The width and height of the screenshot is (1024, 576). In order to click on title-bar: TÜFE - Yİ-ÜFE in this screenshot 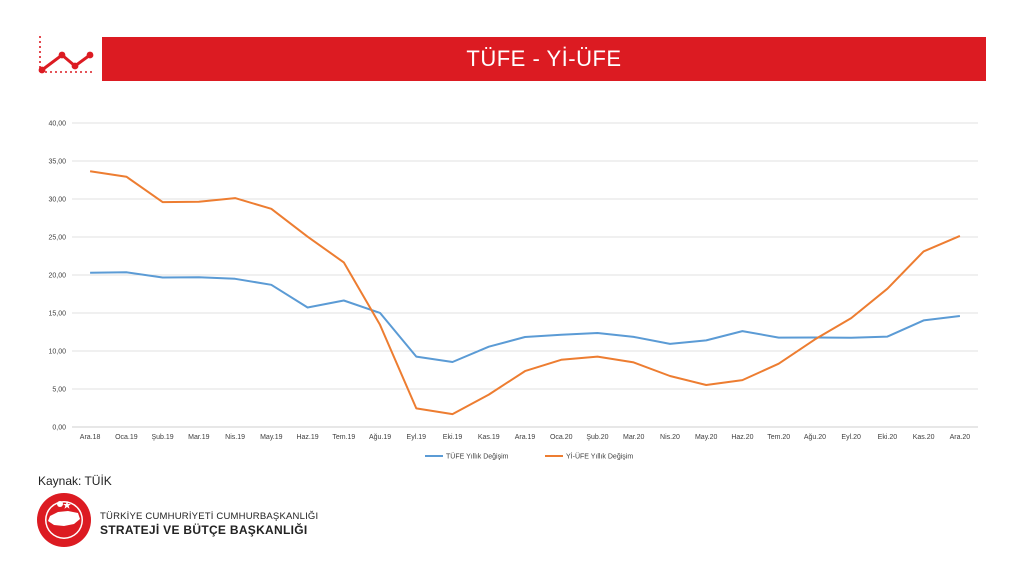, I will do `click(544, 59)`.